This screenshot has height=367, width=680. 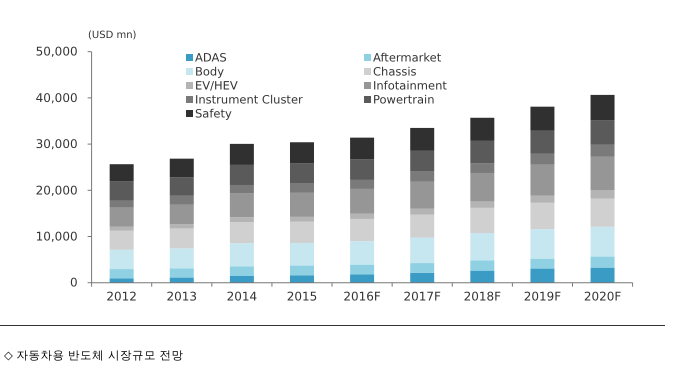 I want to click on x-tick-label: 2013, so click(x=182, y=297).